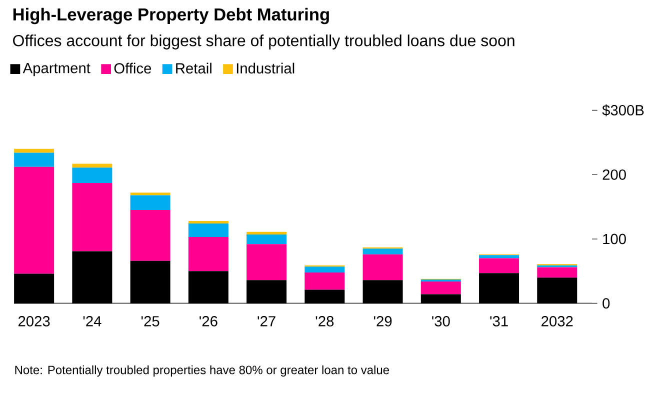  Describe the element at coordinates (265, 68) in the screenshot. I see `legend-label: Industrial` at that location.